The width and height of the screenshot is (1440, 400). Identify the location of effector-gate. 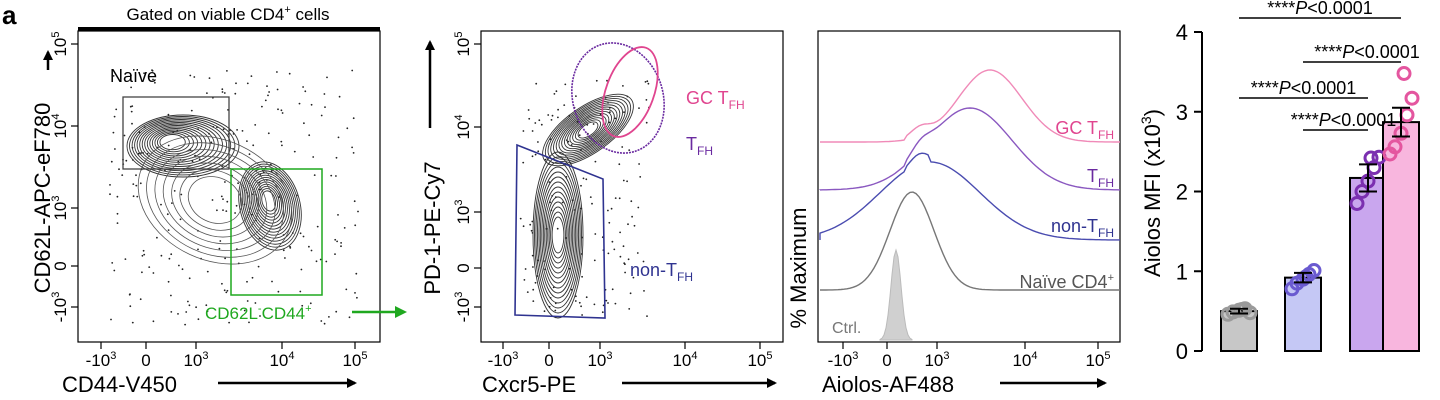
(276, 232).